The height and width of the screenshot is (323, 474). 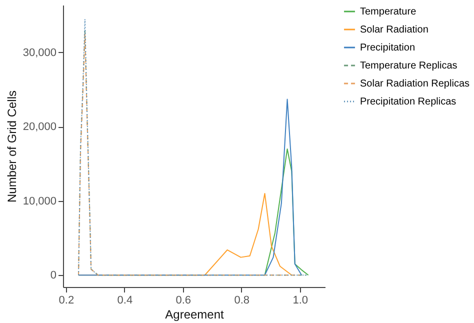 I want to click on legend-label: Solar Radiation, so click(x=394, y=30).